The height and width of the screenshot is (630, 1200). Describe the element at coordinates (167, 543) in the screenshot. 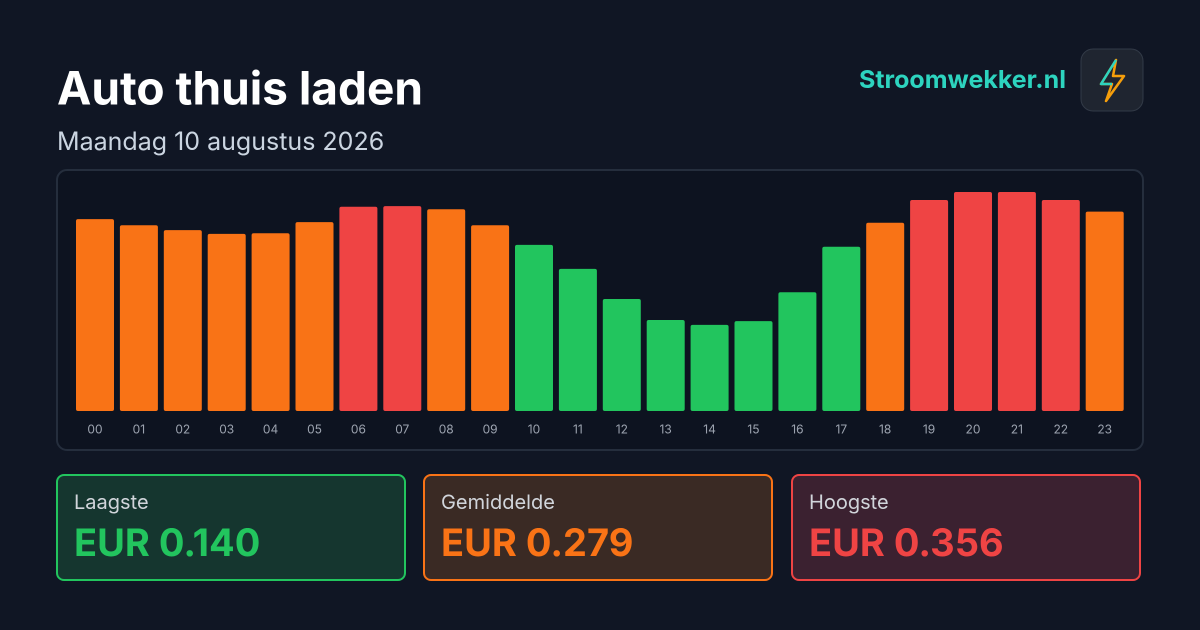

I see `stat-value: EUR 0.140` at that location.